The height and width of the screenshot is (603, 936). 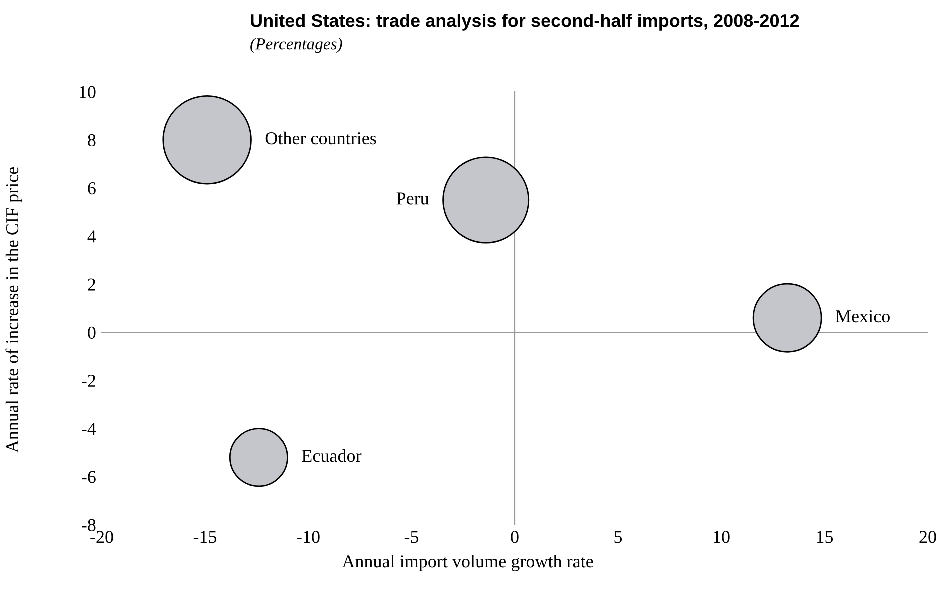 What do you see at coordinates (618, 537) in the screenshot?
I see `x-tick-label: 5` at bounding box center [618, 537].